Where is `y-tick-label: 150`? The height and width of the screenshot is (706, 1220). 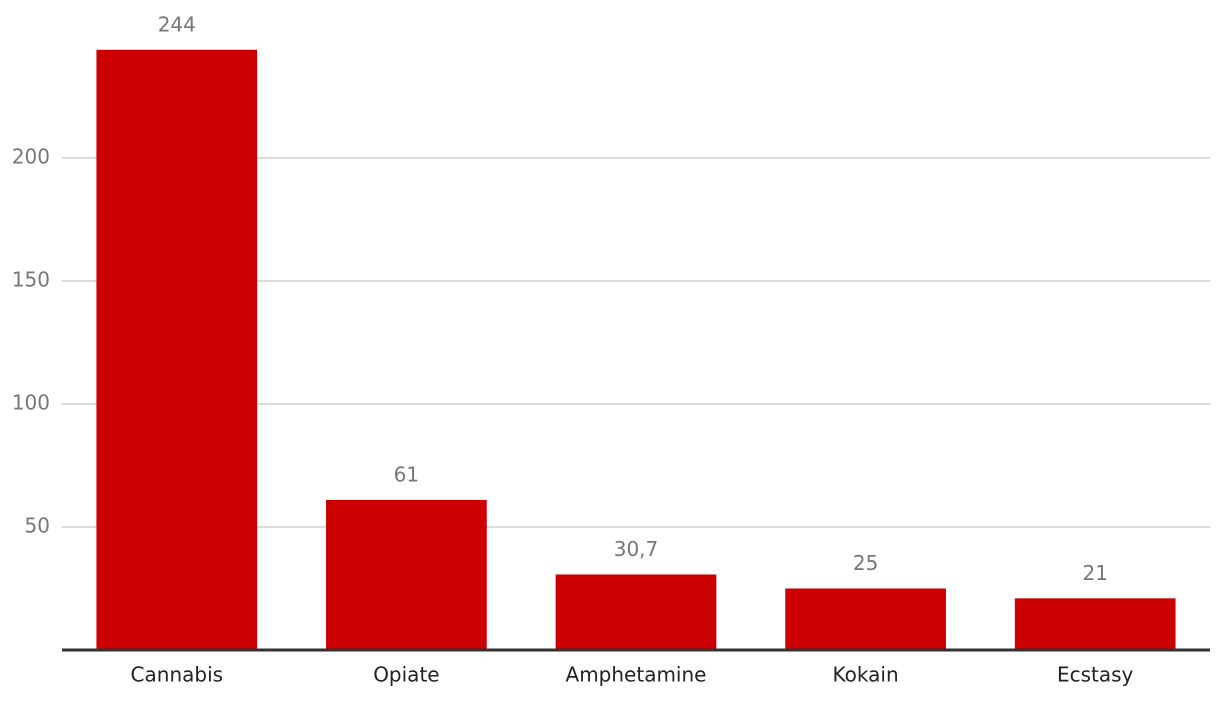 y-tick-label: 150 is located at coordinates (31, 280).